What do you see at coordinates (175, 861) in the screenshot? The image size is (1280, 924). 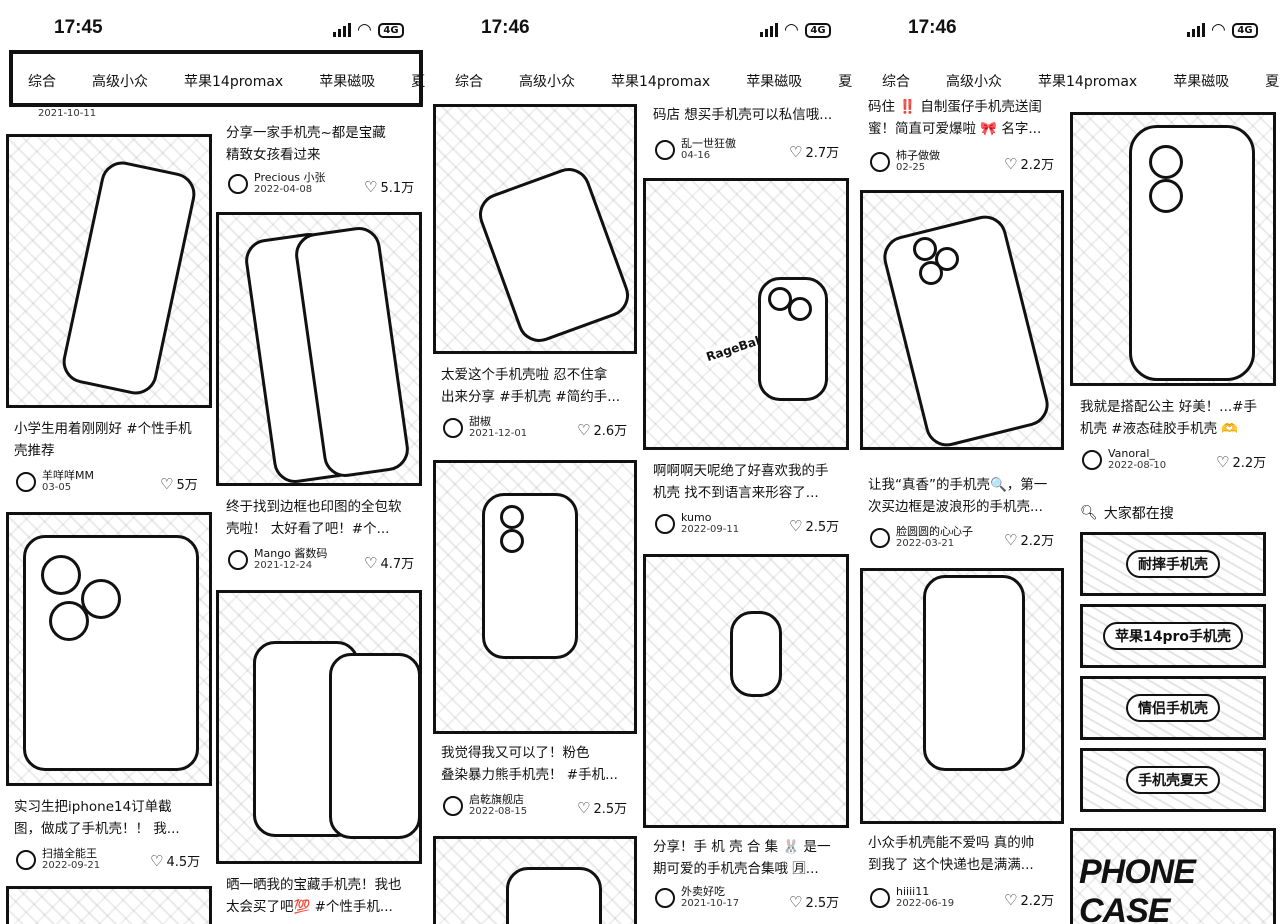 I see `like-button: ♡ 4.5万` at bounding box center [175, 861].